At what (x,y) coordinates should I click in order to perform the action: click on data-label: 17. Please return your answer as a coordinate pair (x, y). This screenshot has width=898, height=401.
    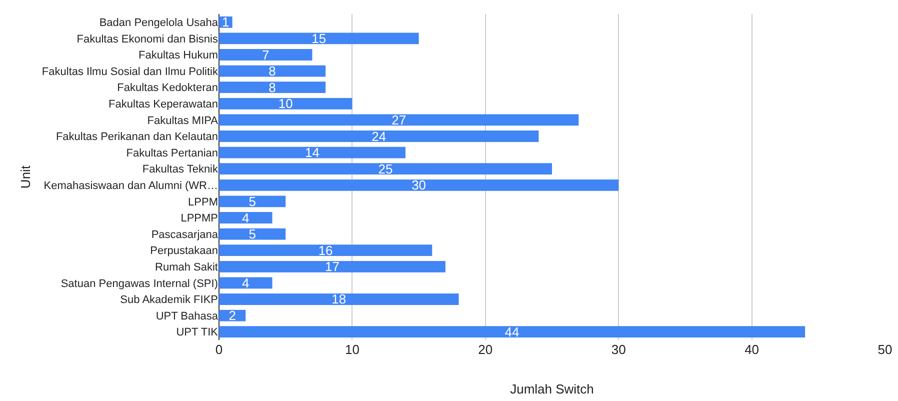
    Looking at the image, I should click on (332, 266).